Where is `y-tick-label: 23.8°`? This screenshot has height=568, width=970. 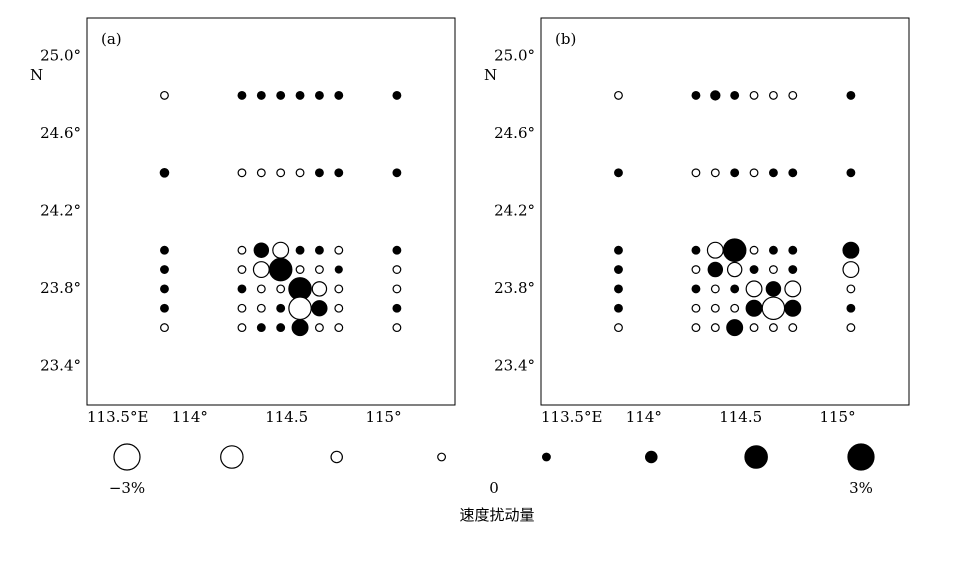 y-tick-label: 23.8° is located at coordinates (514, 288).